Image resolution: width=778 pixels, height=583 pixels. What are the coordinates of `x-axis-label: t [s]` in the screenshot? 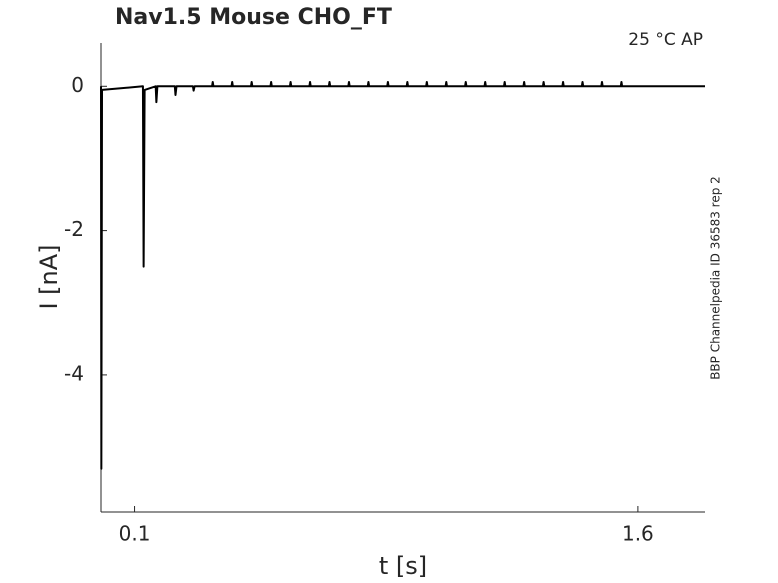 It's located at (403, 566).